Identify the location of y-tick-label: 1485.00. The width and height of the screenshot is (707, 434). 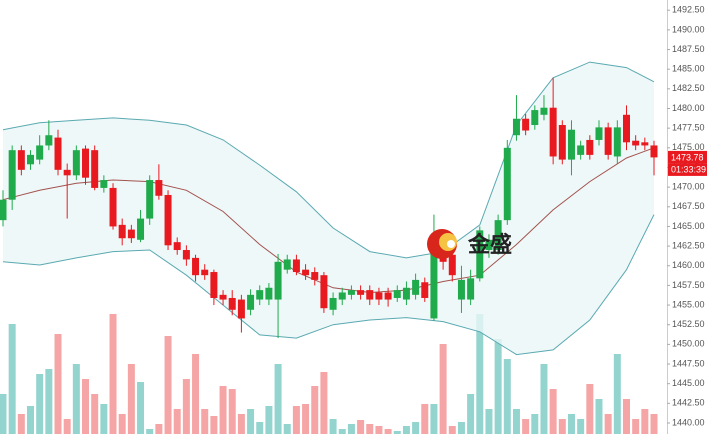
(688, 69).